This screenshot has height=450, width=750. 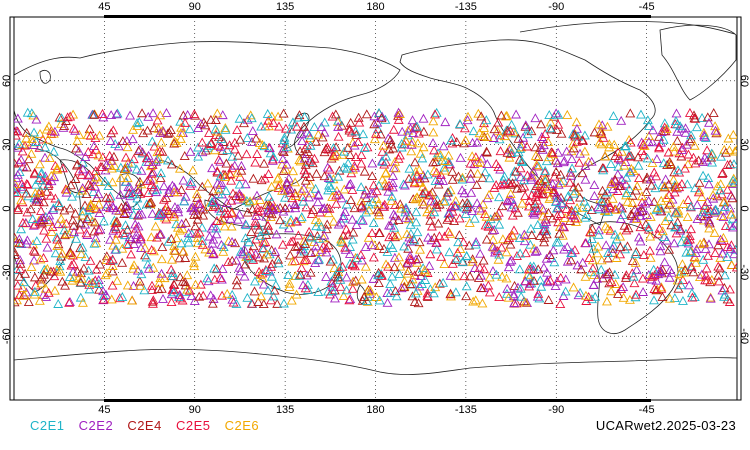 I want to click on lon-tick-label: 45, so click(x=104, y=7).